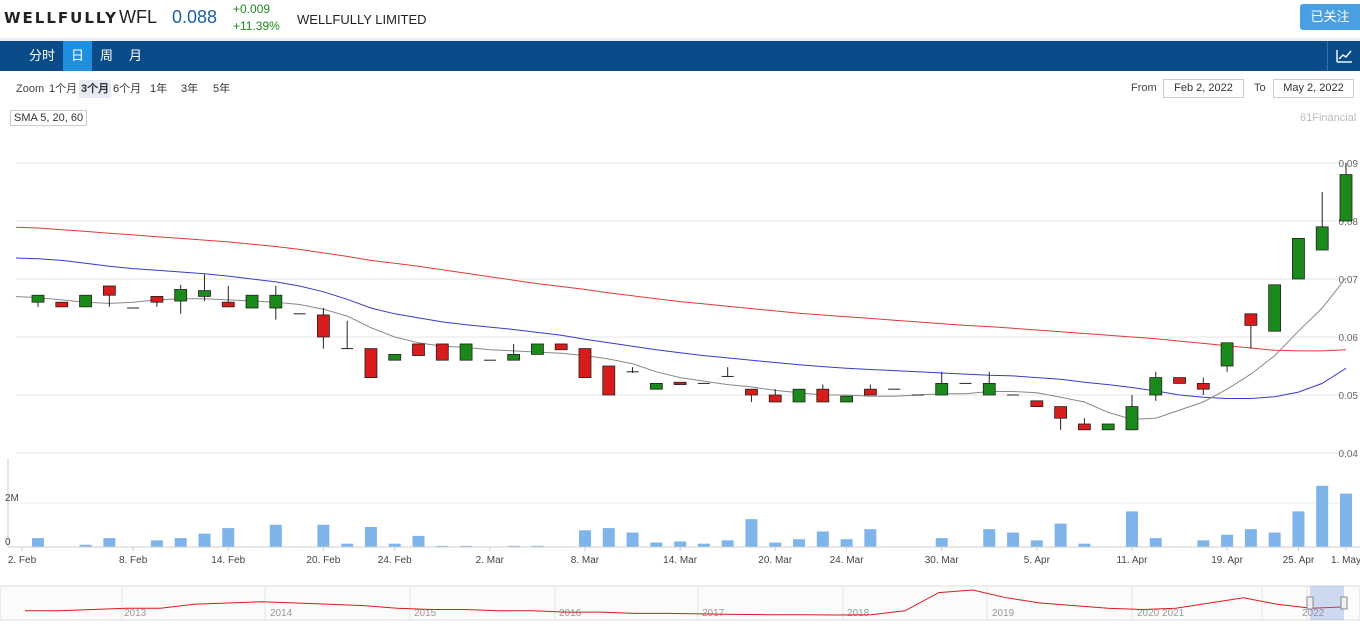  Describe the element at coordinates (12, 498) in the screenshot. I see `volume-tick-label: 2M` at that location.